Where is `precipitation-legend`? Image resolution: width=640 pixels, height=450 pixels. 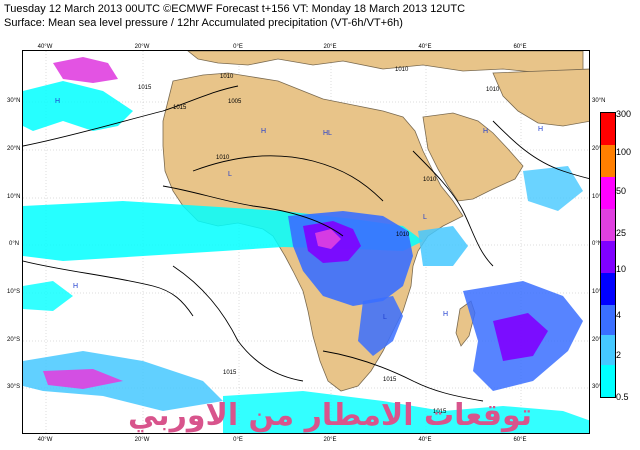 precipitation-legend is located at coordinates (608, 255).